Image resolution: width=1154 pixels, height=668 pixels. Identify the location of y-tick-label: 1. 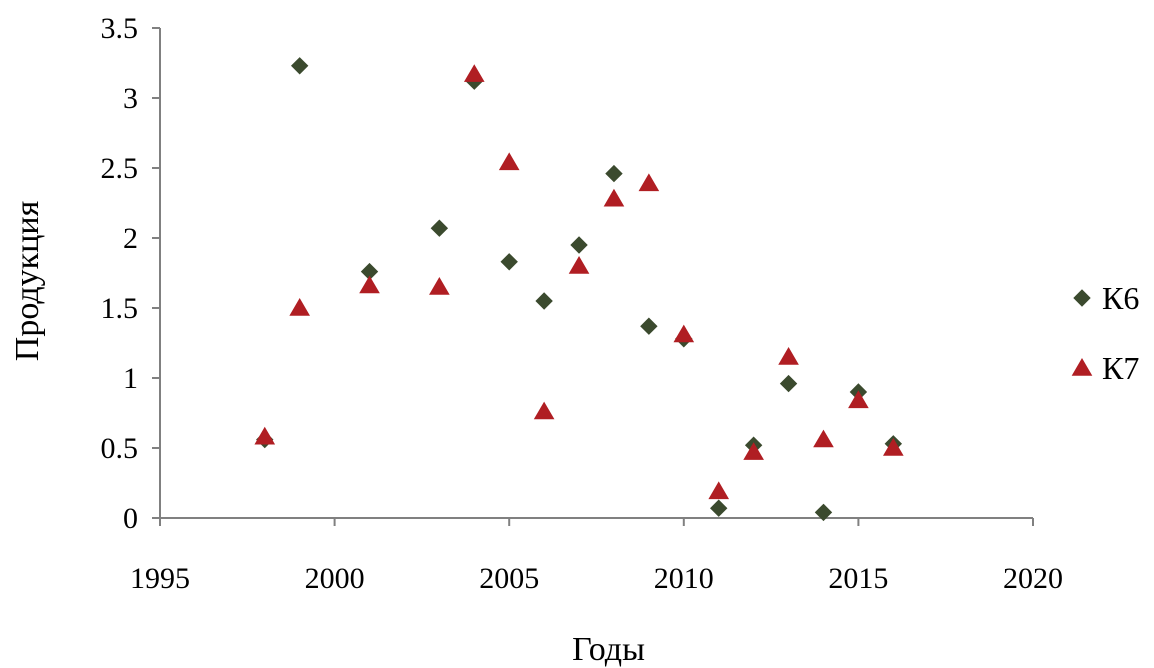
(130, 378).